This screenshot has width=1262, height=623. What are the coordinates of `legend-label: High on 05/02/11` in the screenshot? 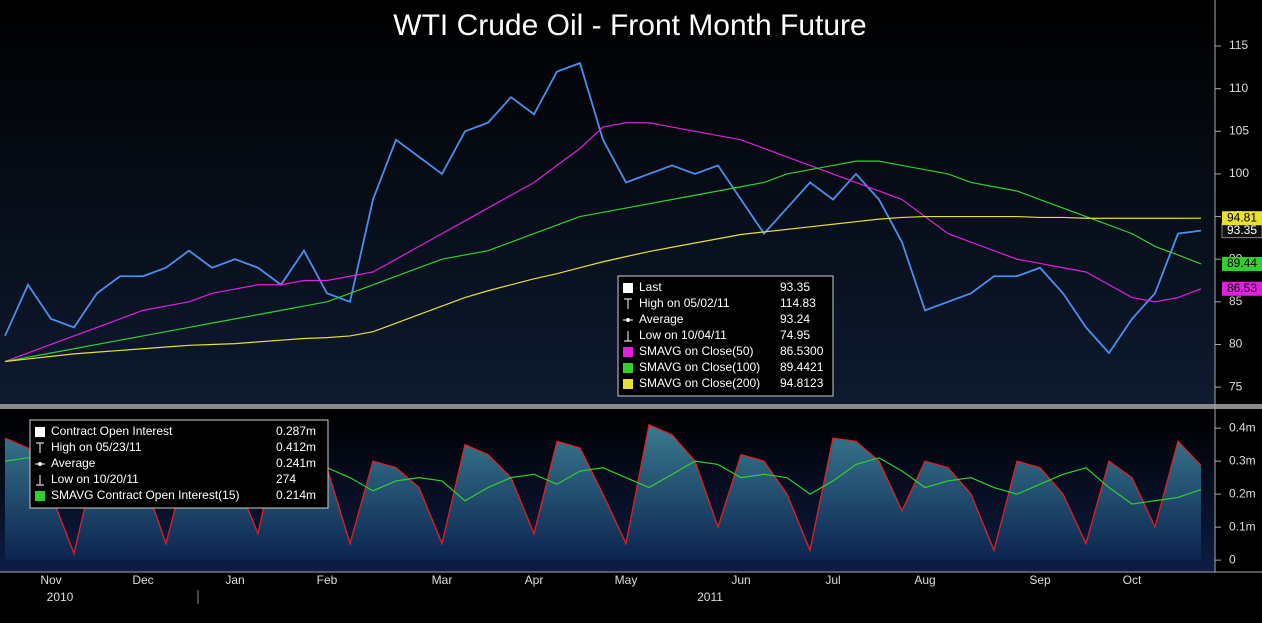 It's located at (684, 303).